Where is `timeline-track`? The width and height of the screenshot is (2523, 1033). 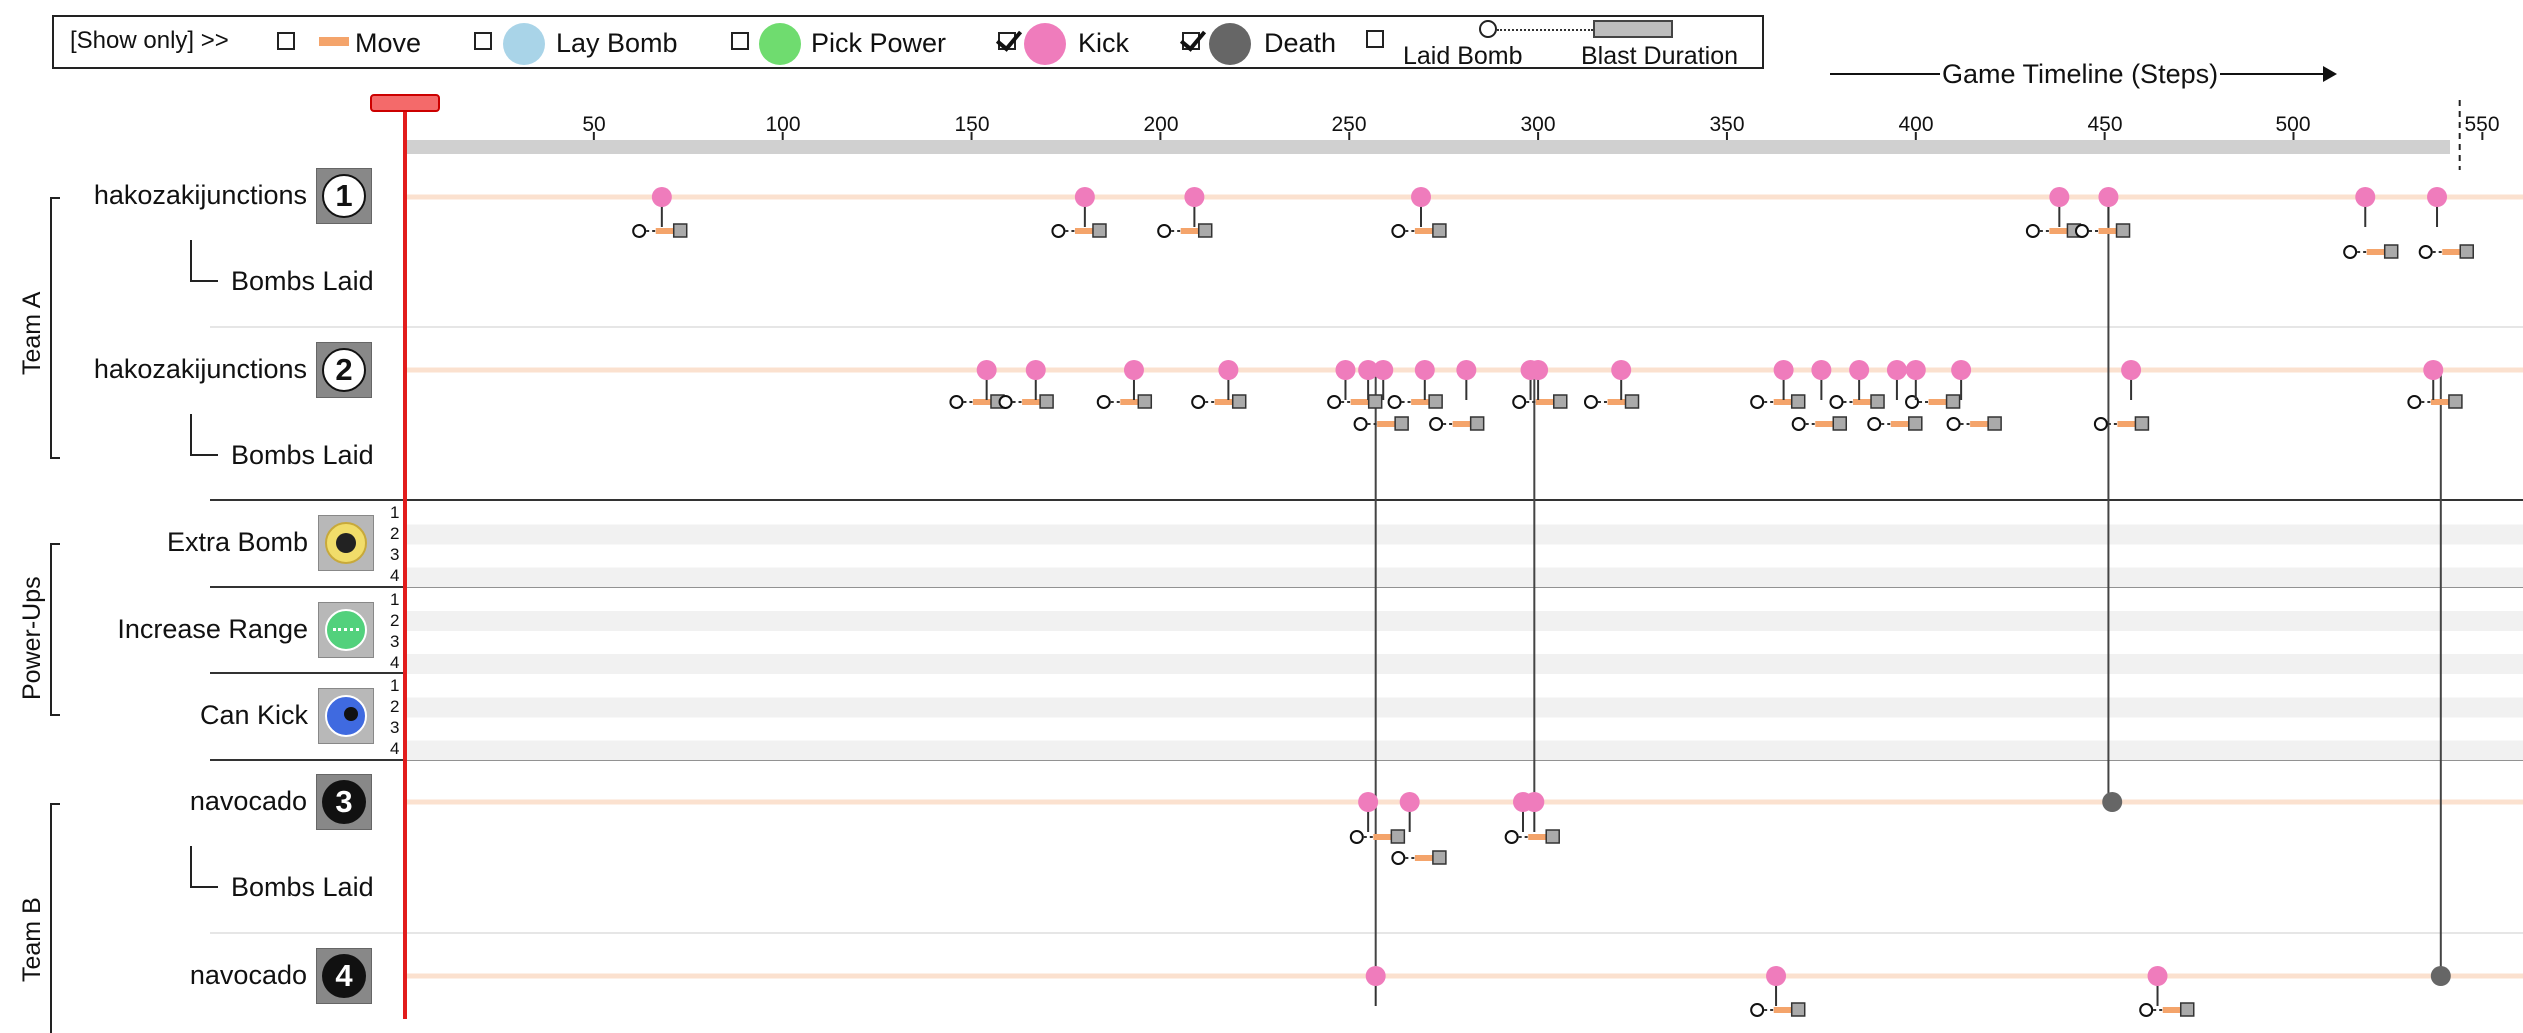
timeline-track is located at coordinates (1426, 147).